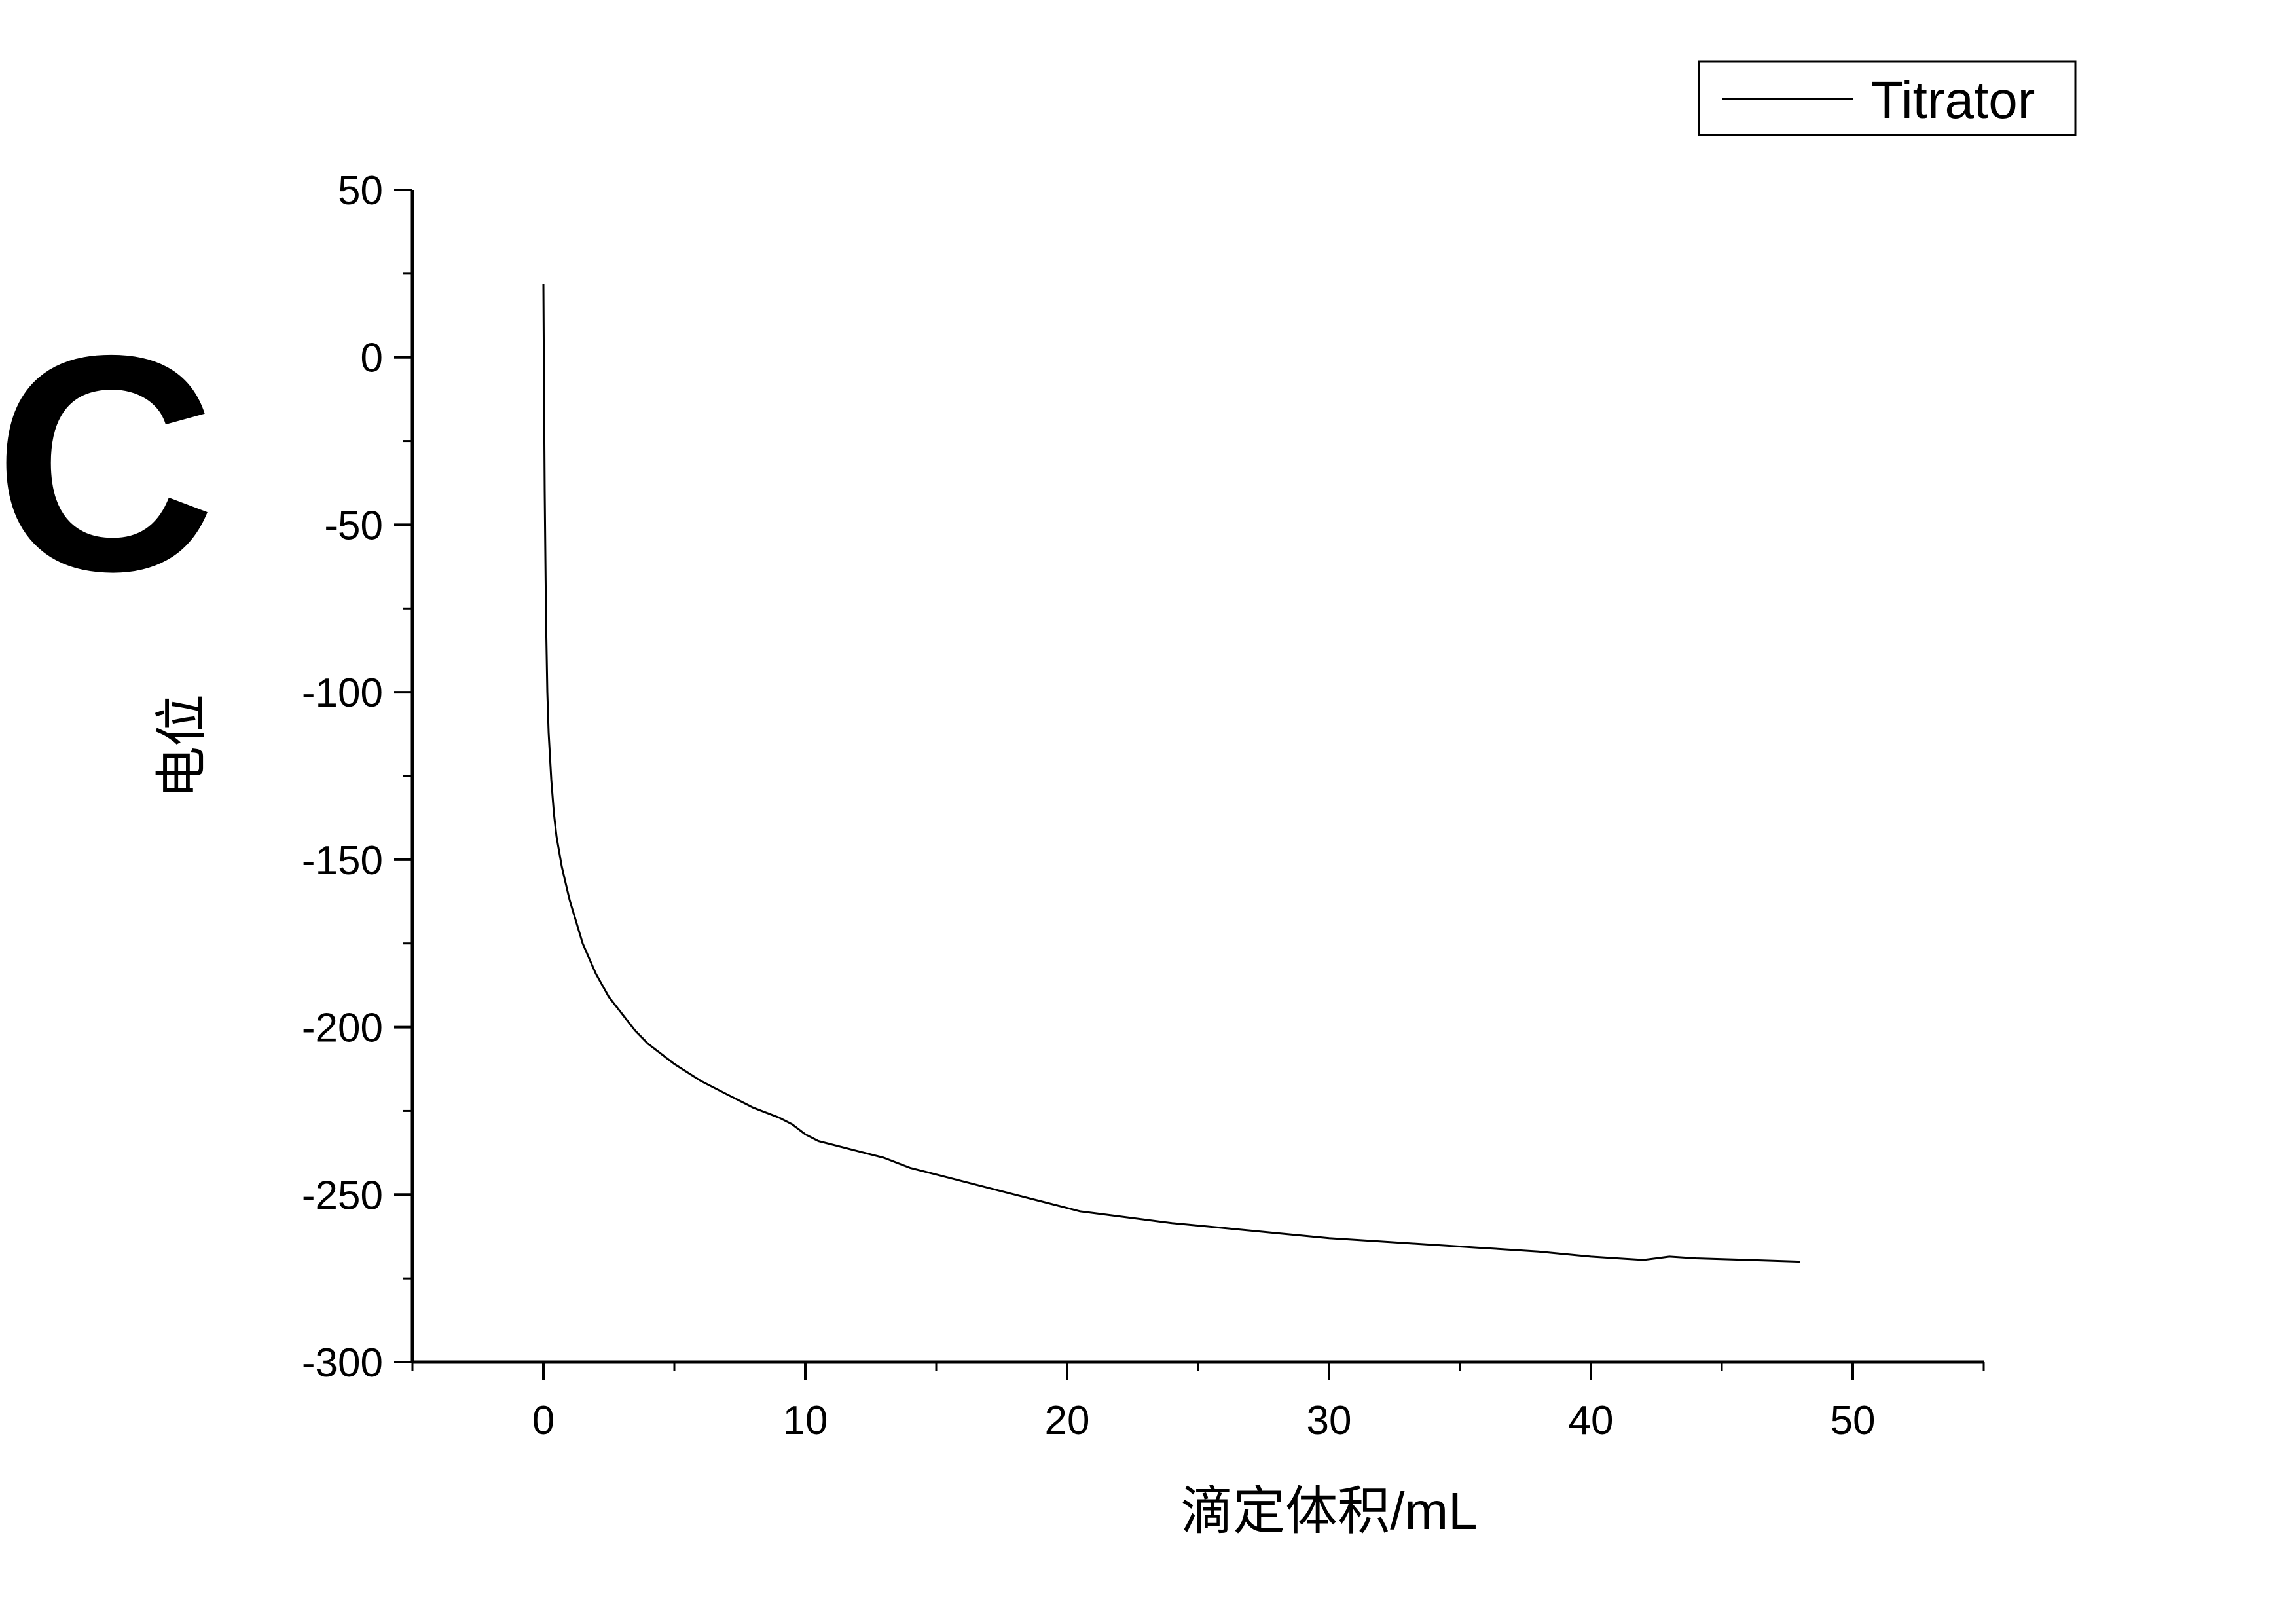 The height and width of the screenshot is (1624, 2296). Describe the element at coordinates (1591, 1420) in the screenshot. I see `x-tick-label: 40` at that location.